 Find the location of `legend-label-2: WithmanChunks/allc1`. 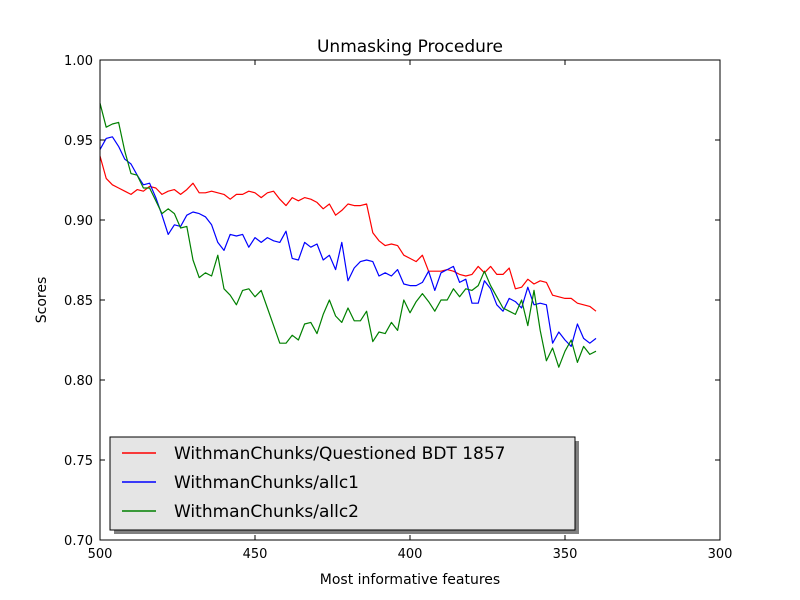

legend-label-2: WithmanChunks/allc1 is located at coordinates (266, 483).